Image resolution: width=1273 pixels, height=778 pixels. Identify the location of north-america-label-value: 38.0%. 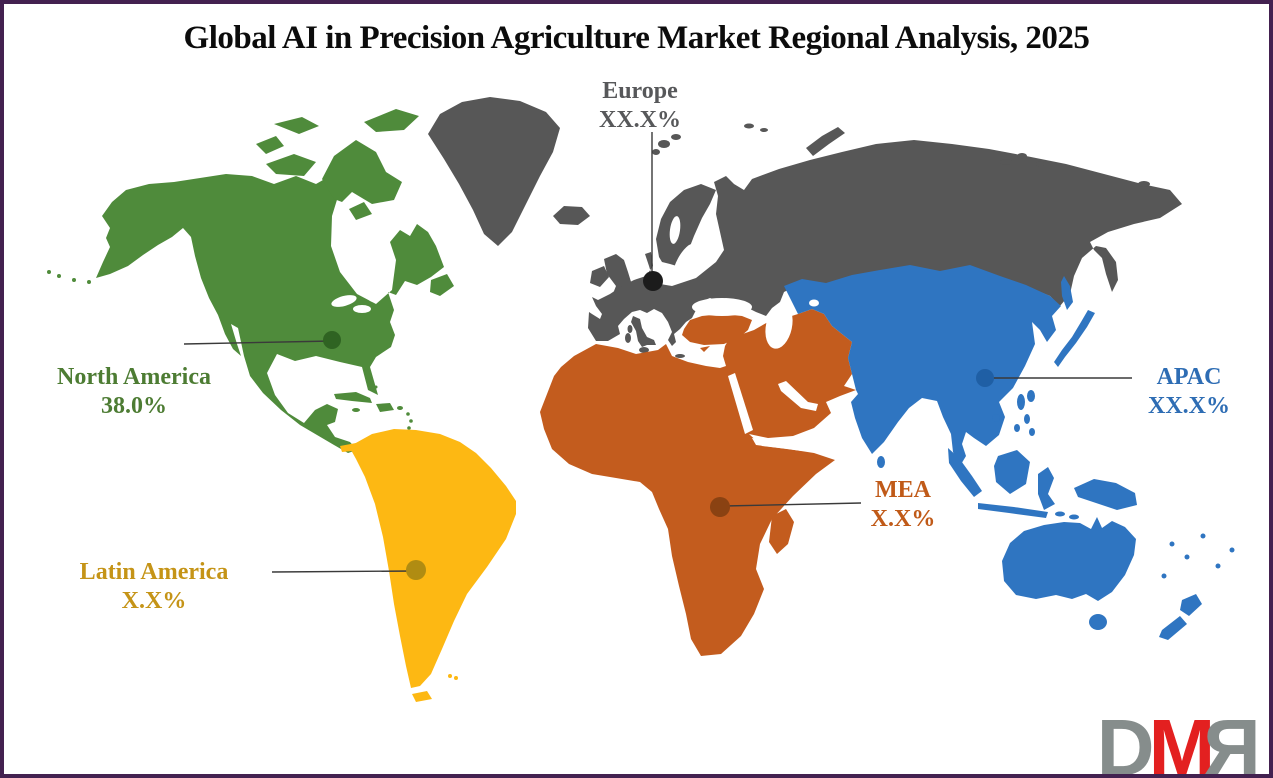
(133, 406).